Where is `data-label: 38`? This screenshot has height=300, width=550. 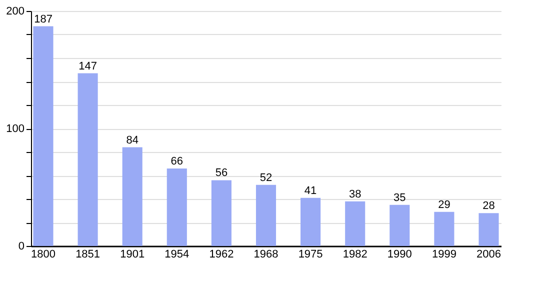
data-label: 38 is located at coordinates (355, 194).